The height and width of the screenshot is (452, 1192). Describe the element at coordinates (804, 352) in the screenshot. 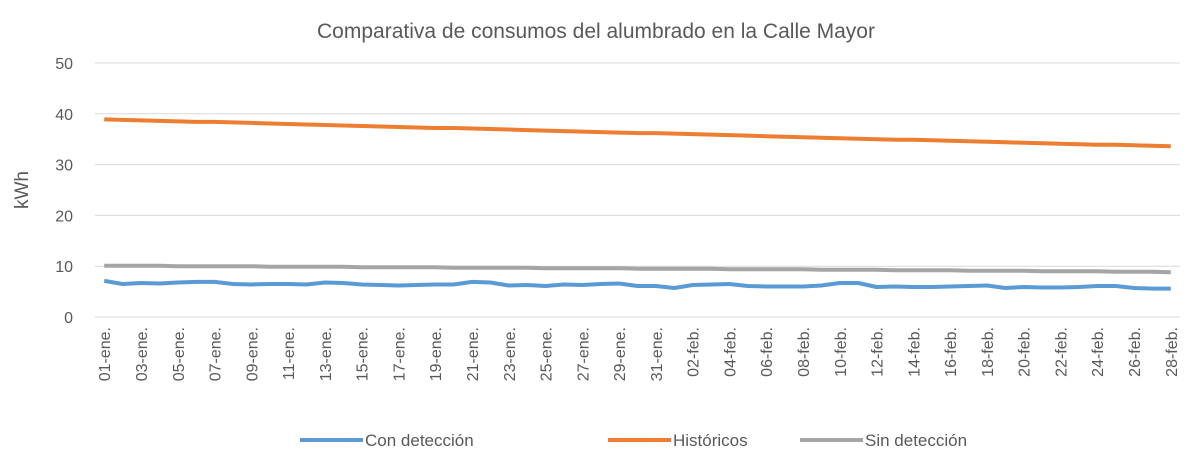

I see `x-tick-label: 08-feb.` at that location.